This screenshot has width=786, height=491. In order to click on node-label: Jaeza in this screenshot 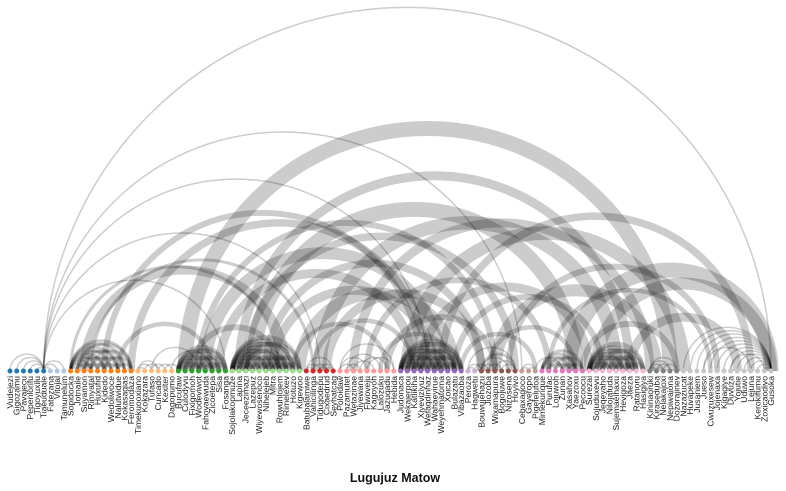, I will do `click(630, 387)`.